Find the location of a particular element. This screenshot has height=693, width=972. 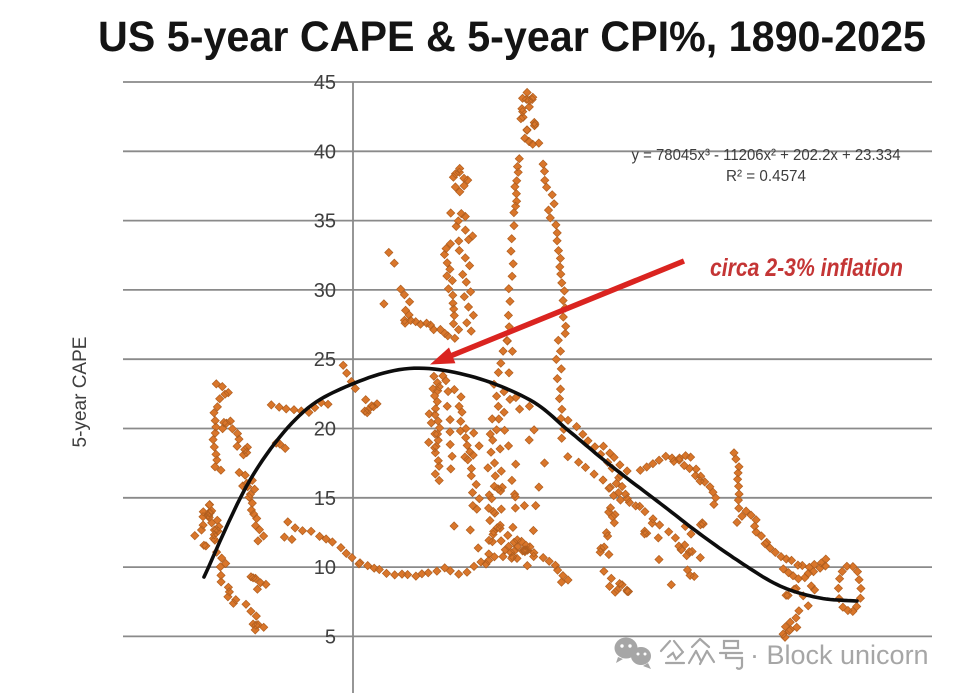

svg-text: · Block unicorn is located at coordinates (839, 655).